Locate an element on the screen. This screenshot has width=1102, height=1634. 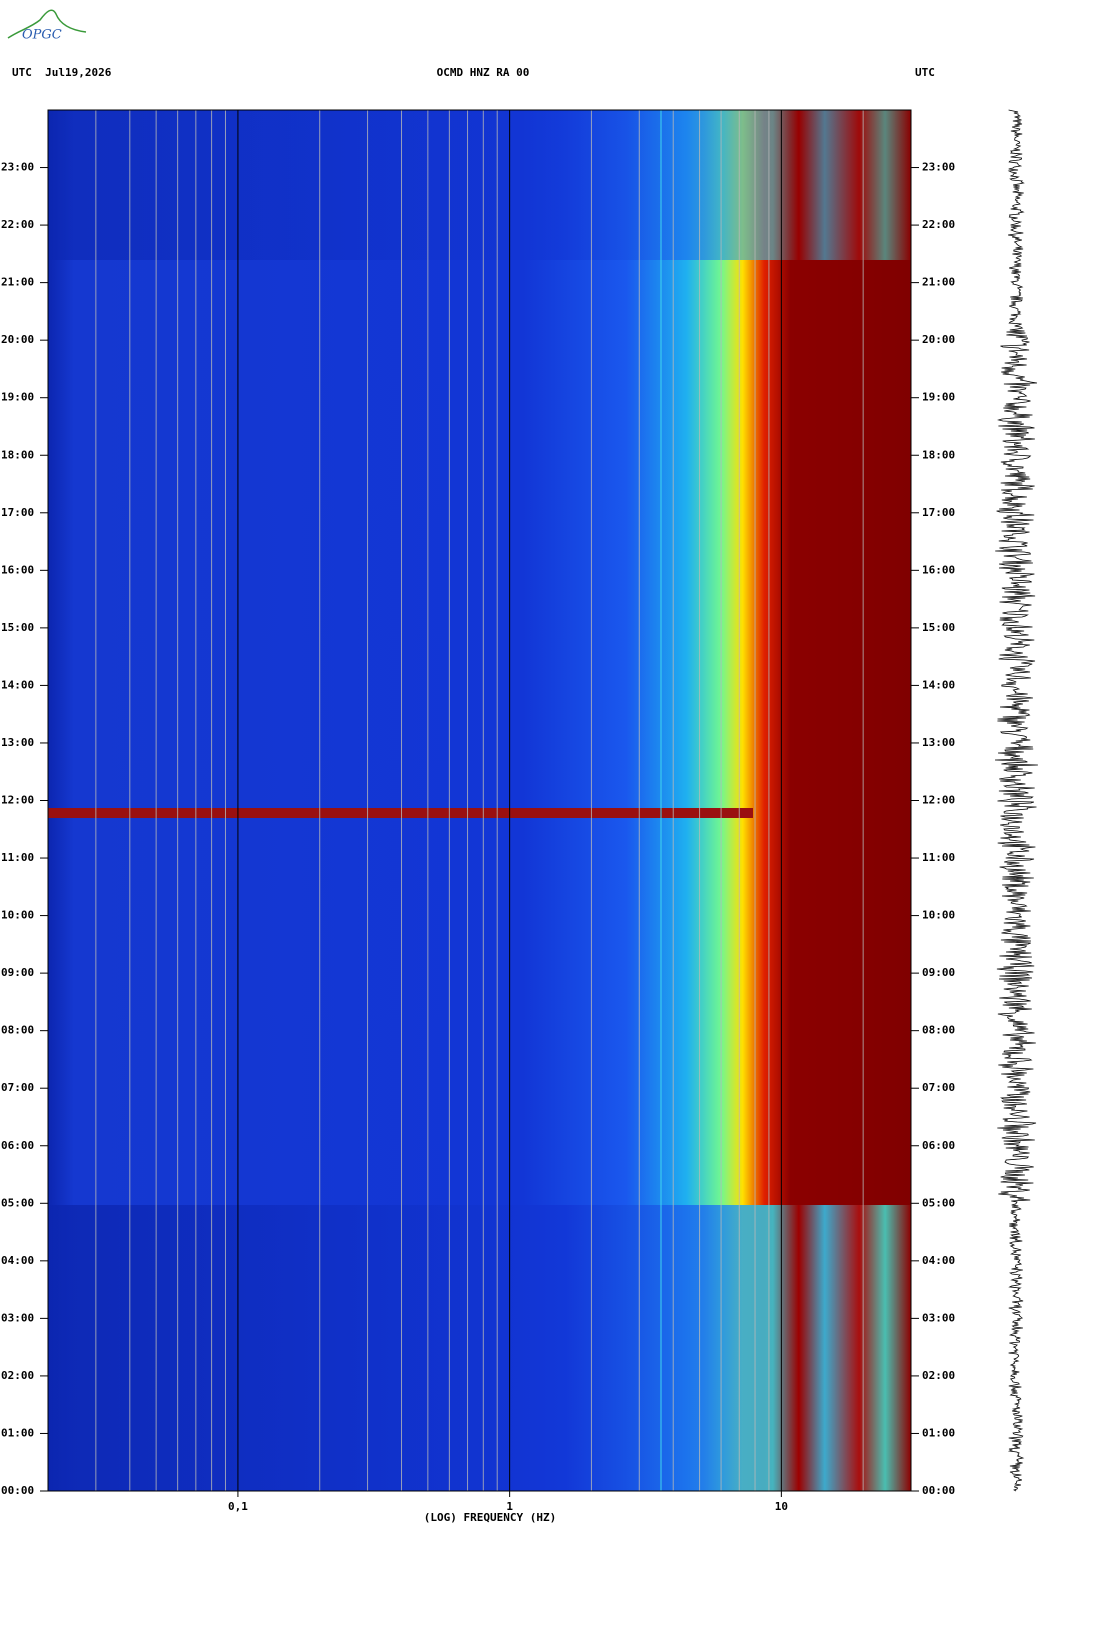
seismogram-trace is located at coordinates (1016, 800).